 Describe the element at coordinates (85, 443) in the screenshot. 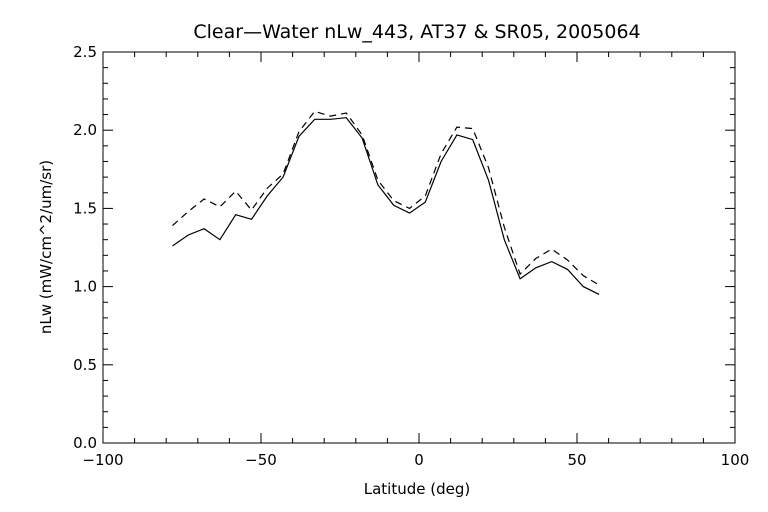

I see `y-tick-label: 0.0` at that location.